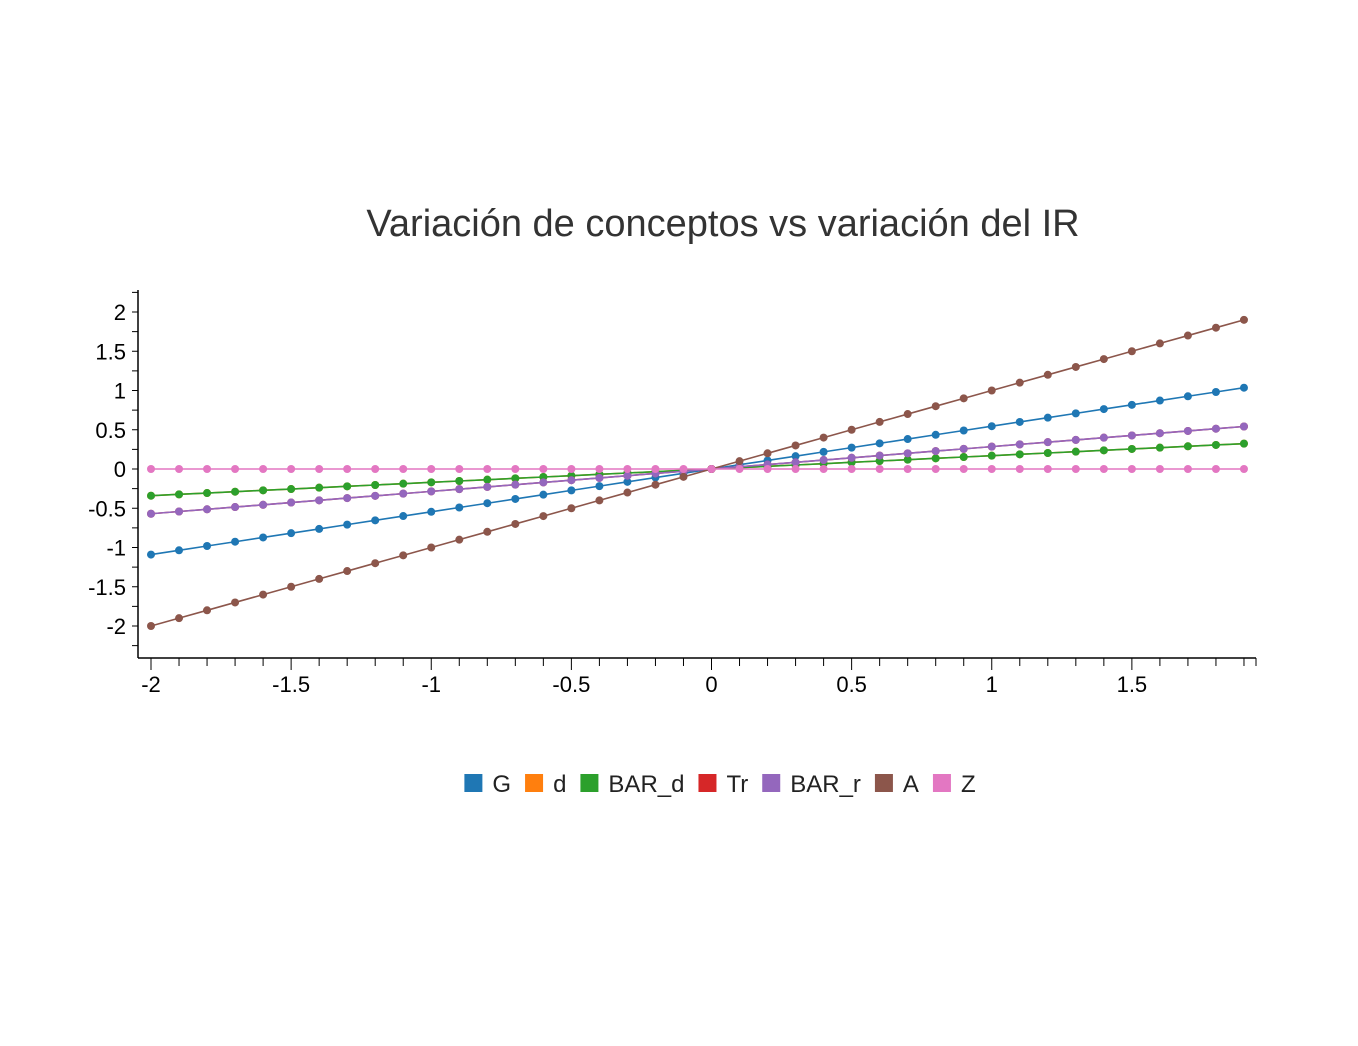  I want to click on x-tick-label: 1.5, so click(1132, 684).